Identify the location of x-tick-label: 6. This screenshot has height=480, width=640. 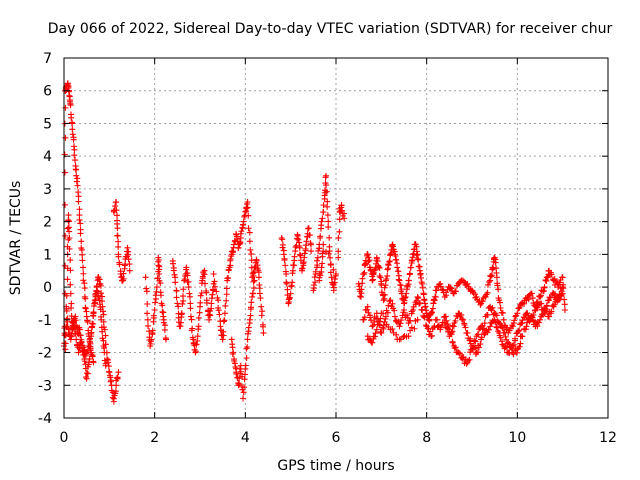
(336, 438).